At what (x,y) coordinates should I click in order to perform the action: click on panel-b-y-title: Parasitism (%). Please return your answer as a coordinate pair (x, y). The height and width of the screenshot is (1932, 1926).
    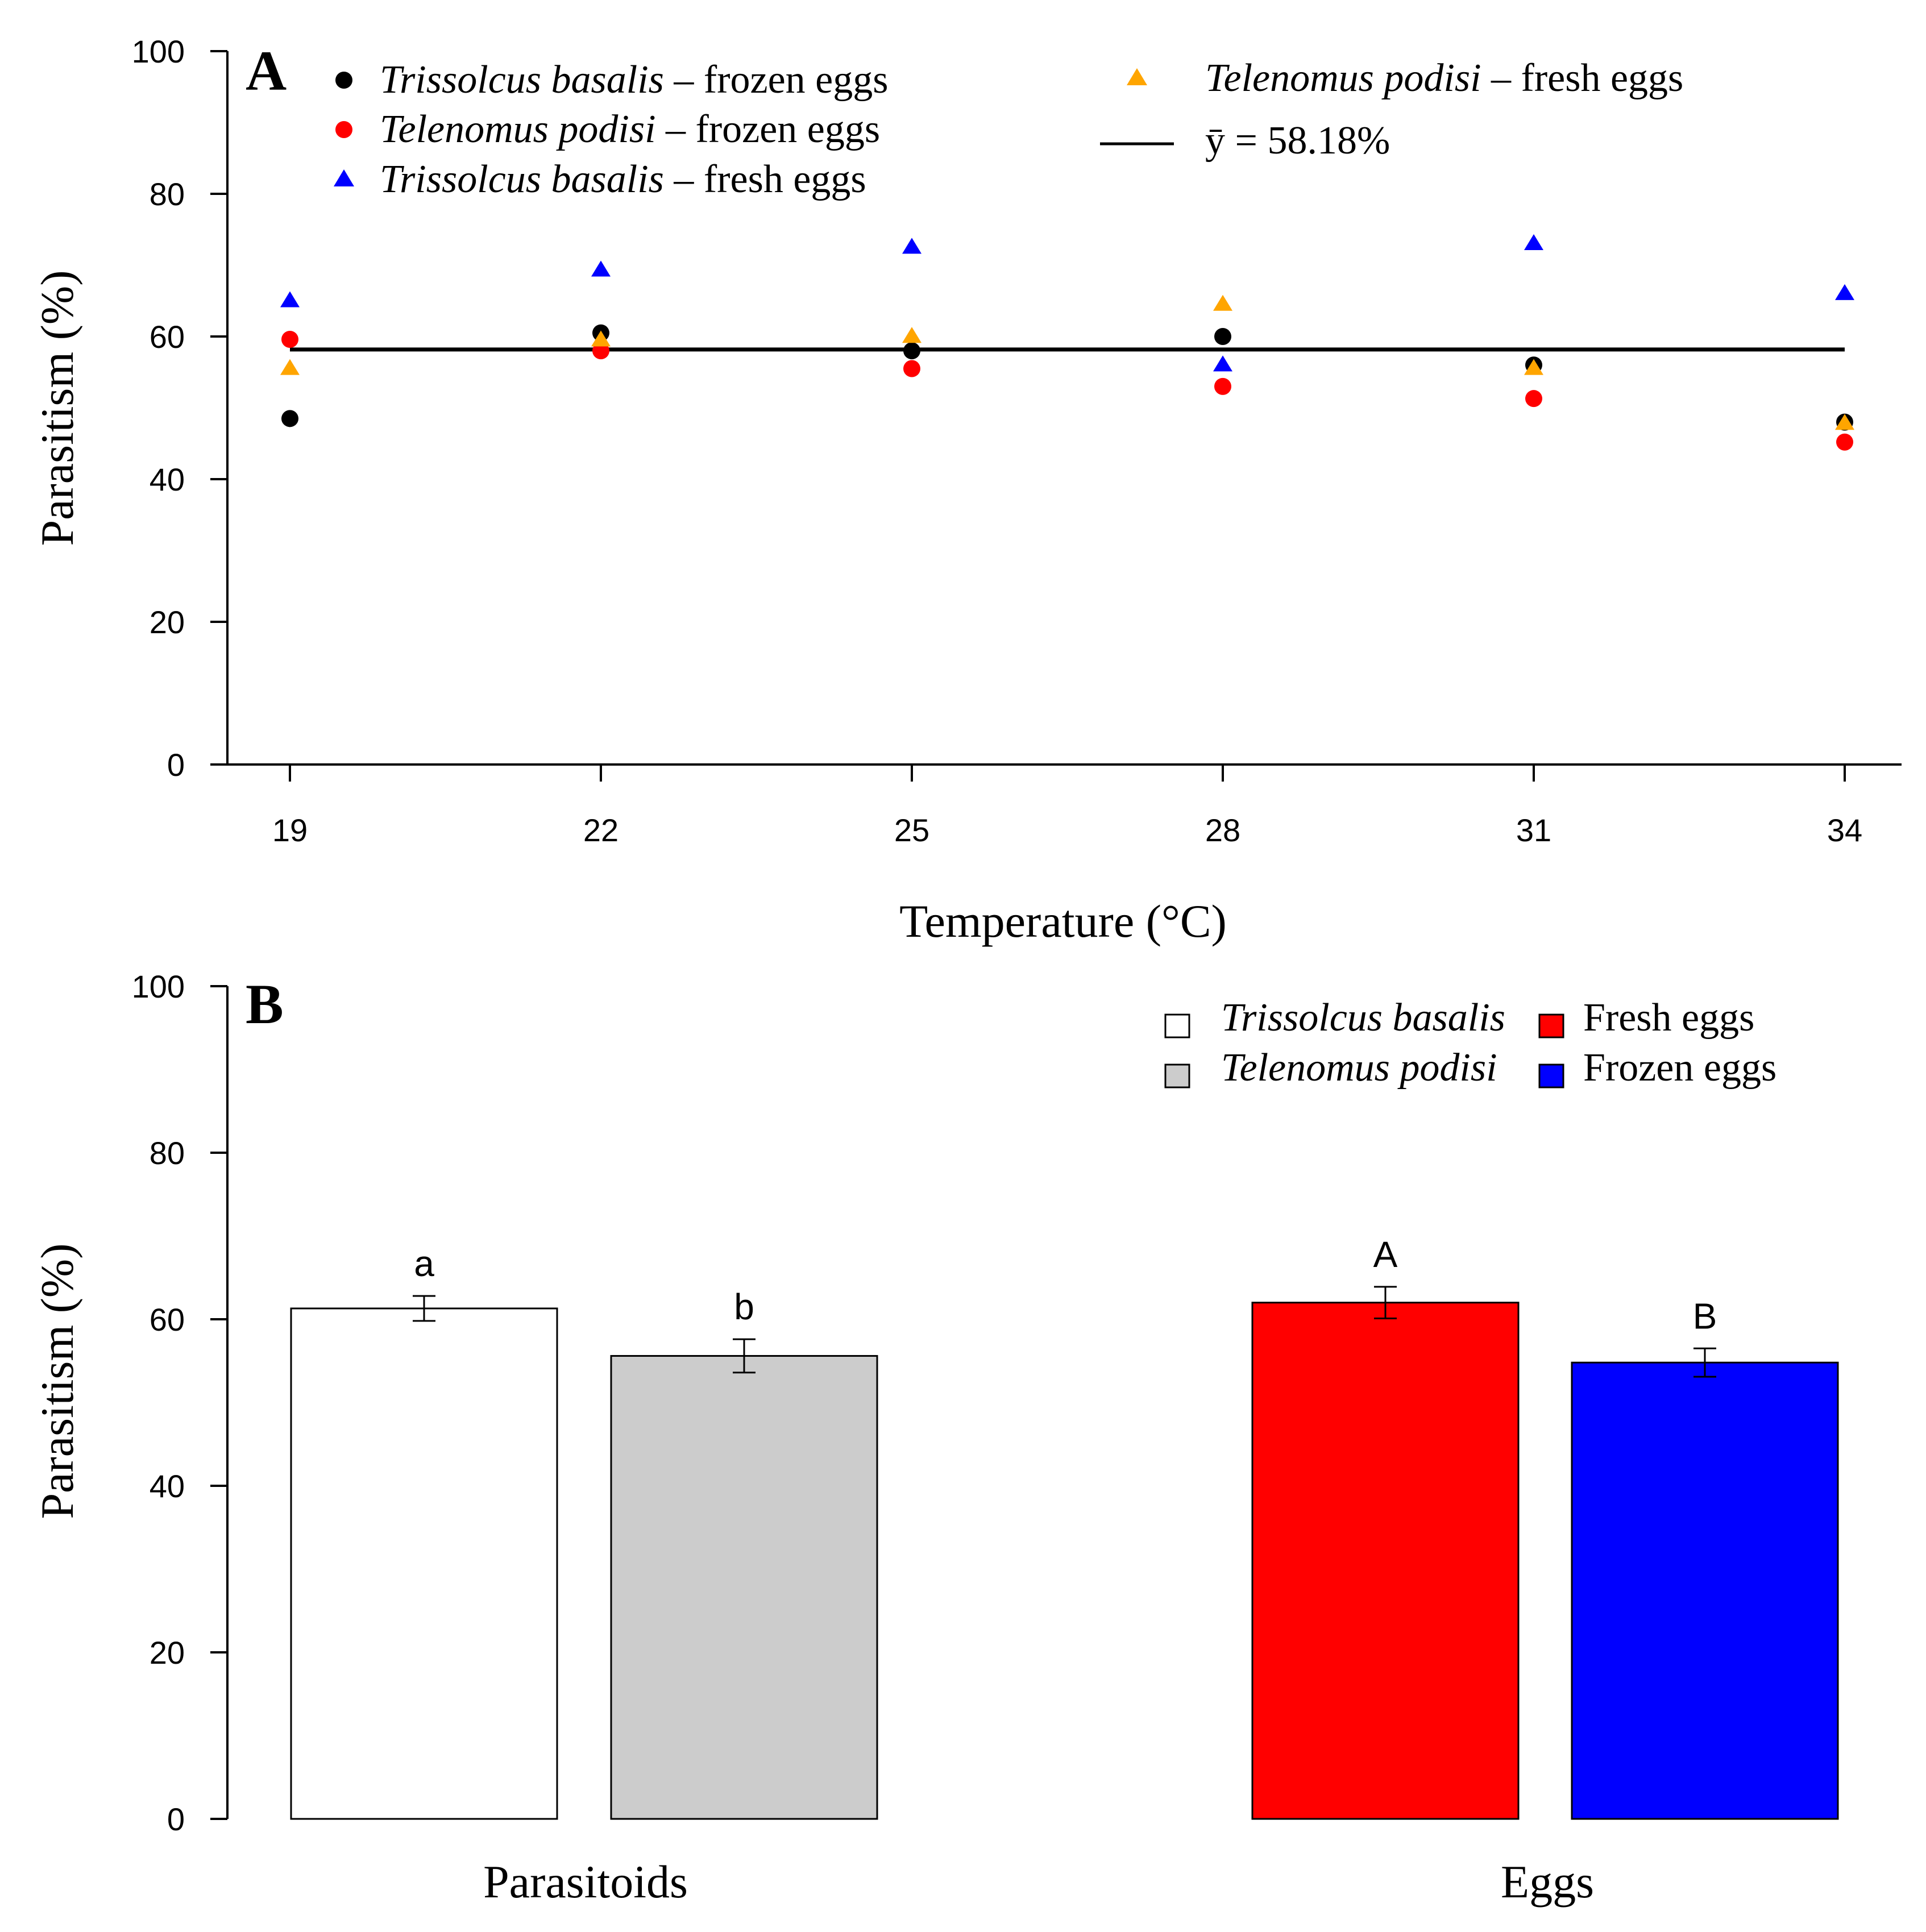
    Looking at the image, I should click on (57, 1381).